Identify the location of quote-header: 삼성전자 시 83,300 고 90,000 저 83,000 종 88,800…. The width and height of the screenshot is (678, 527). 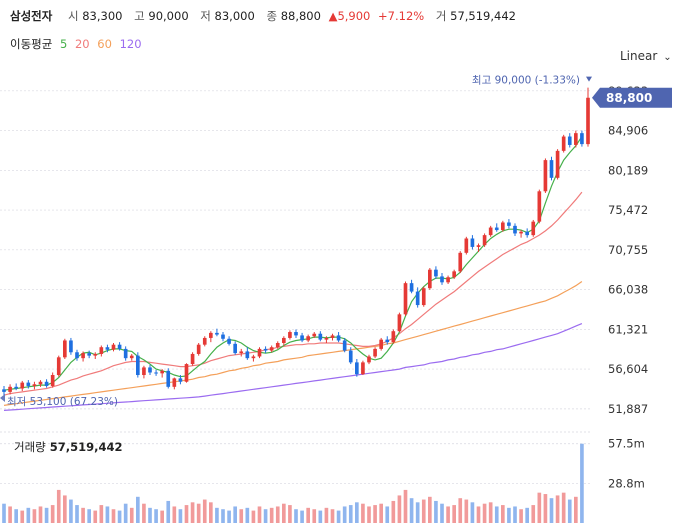
(265, 16).